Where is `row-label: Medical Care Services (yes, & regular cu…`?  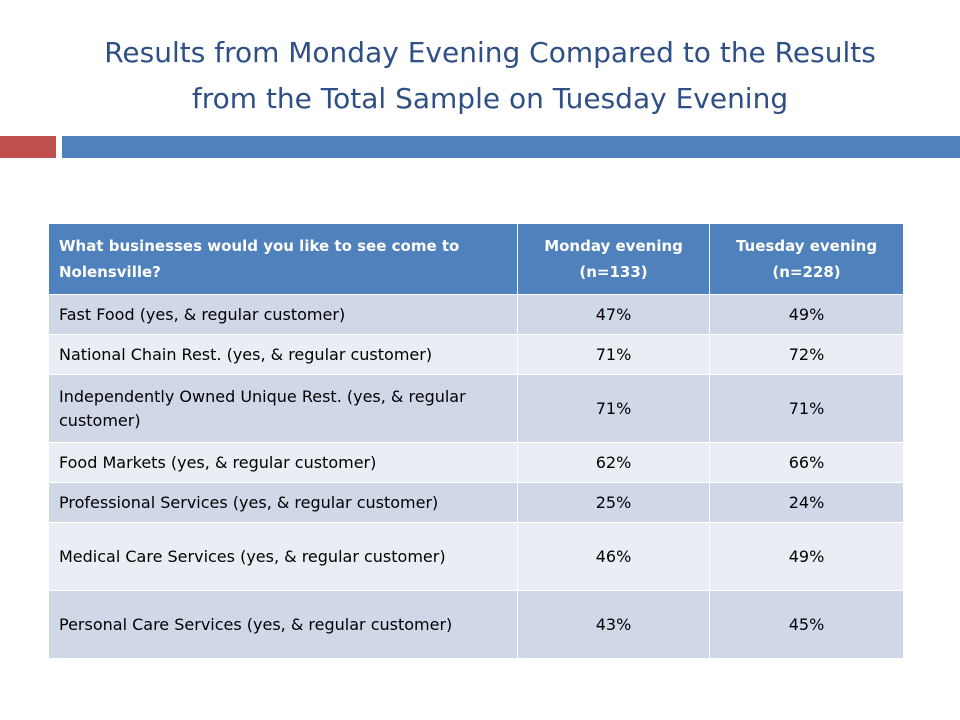 row-label: Medical Care Services (yes, & regular cu… is located at coordinates (283, 556).